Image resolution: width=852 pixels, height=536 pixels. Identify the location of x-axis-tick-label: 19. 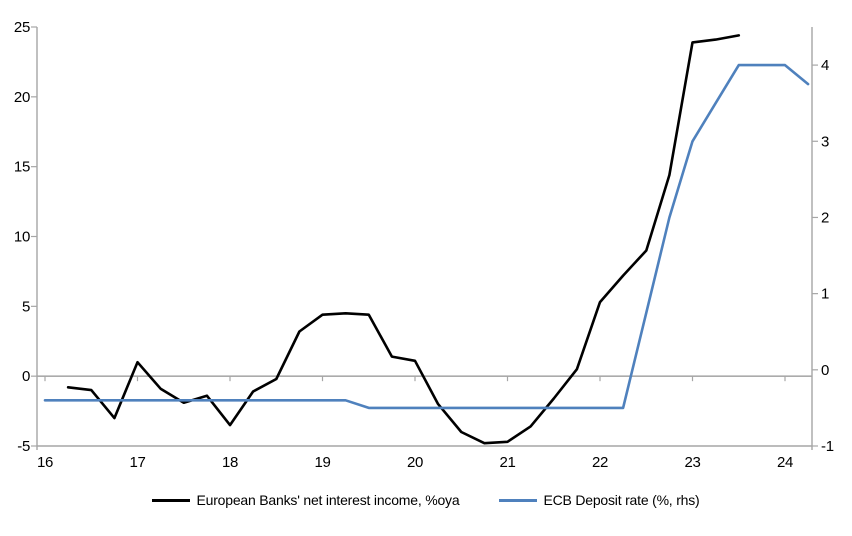
(322, 462).